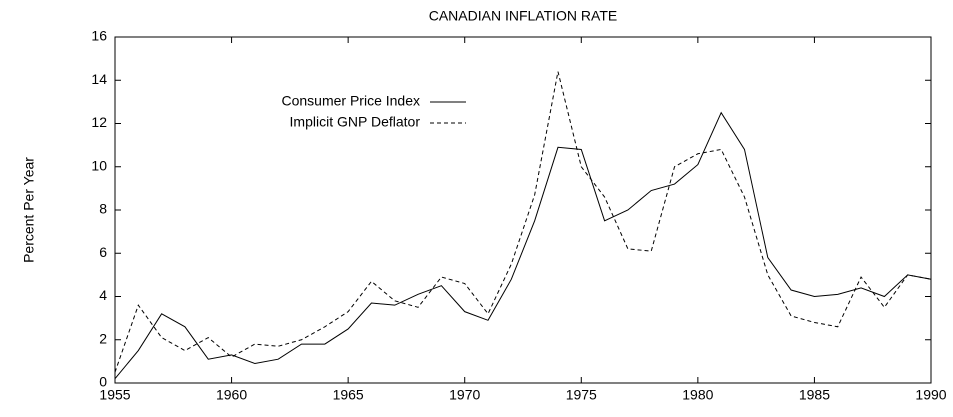  I want to click on x-tick-label: 1990, so click(930, 395).